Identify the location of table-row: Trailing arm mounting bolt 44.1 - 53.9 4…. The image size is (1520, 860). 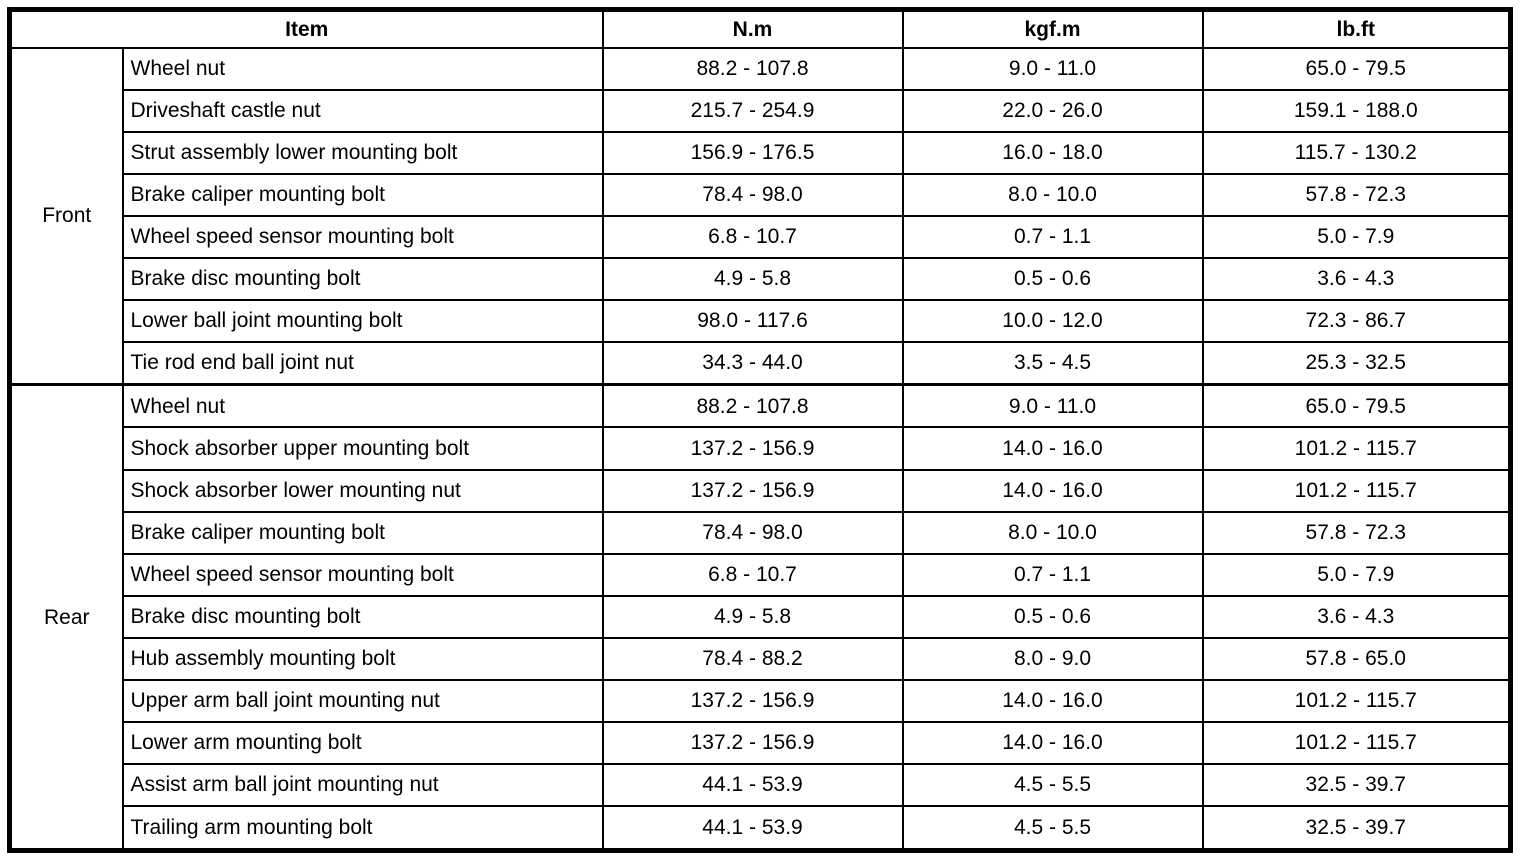
(761, 828).